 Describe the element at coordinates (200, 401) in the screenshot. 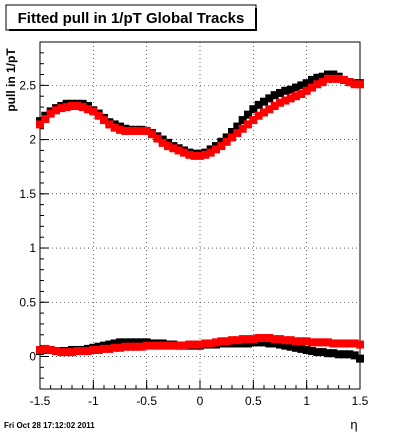

I see `x-tick-label: 0` at that location.